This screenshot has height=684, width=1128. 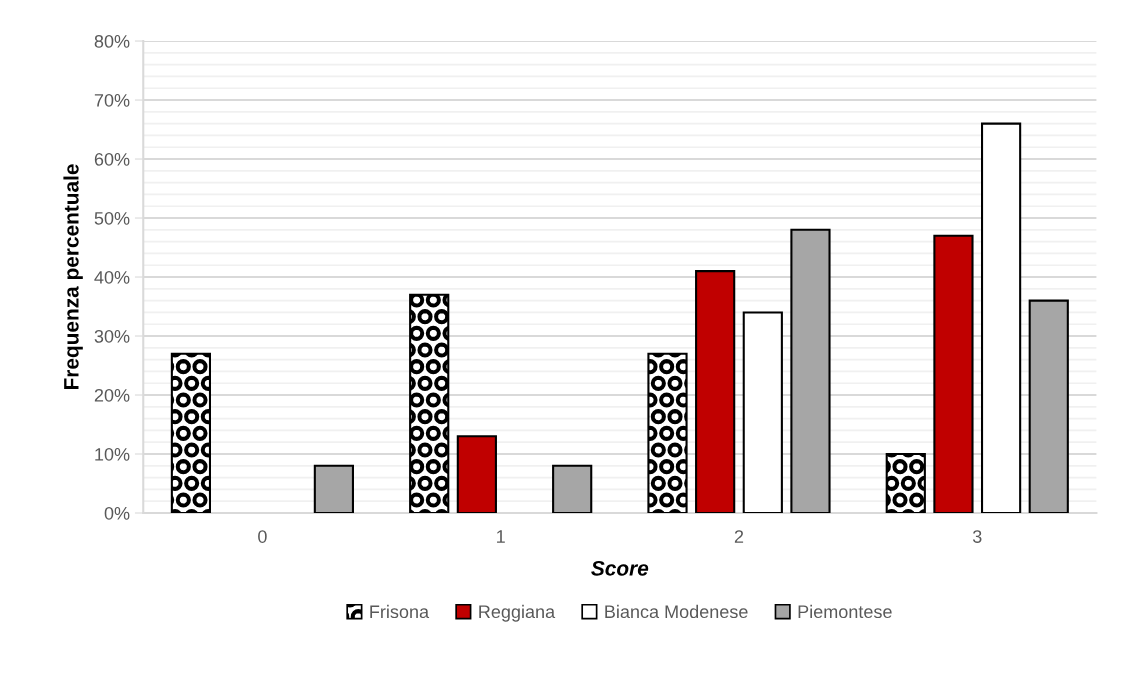 What do you see at coordinates (112, 100) in the screenshot?
I see `y-tick-label: 70%` at bounding box center [112, 100].